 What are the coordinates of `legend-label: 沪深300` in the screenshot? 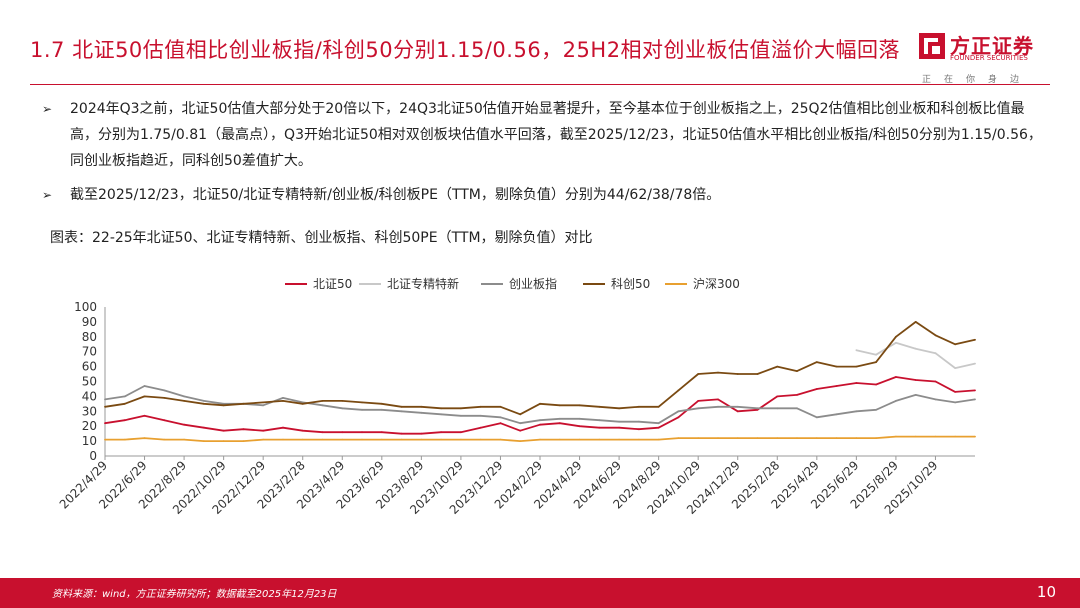 It's located at (716, 284).